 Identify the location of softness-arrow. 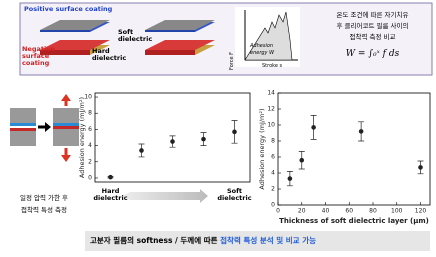
(165, 196).